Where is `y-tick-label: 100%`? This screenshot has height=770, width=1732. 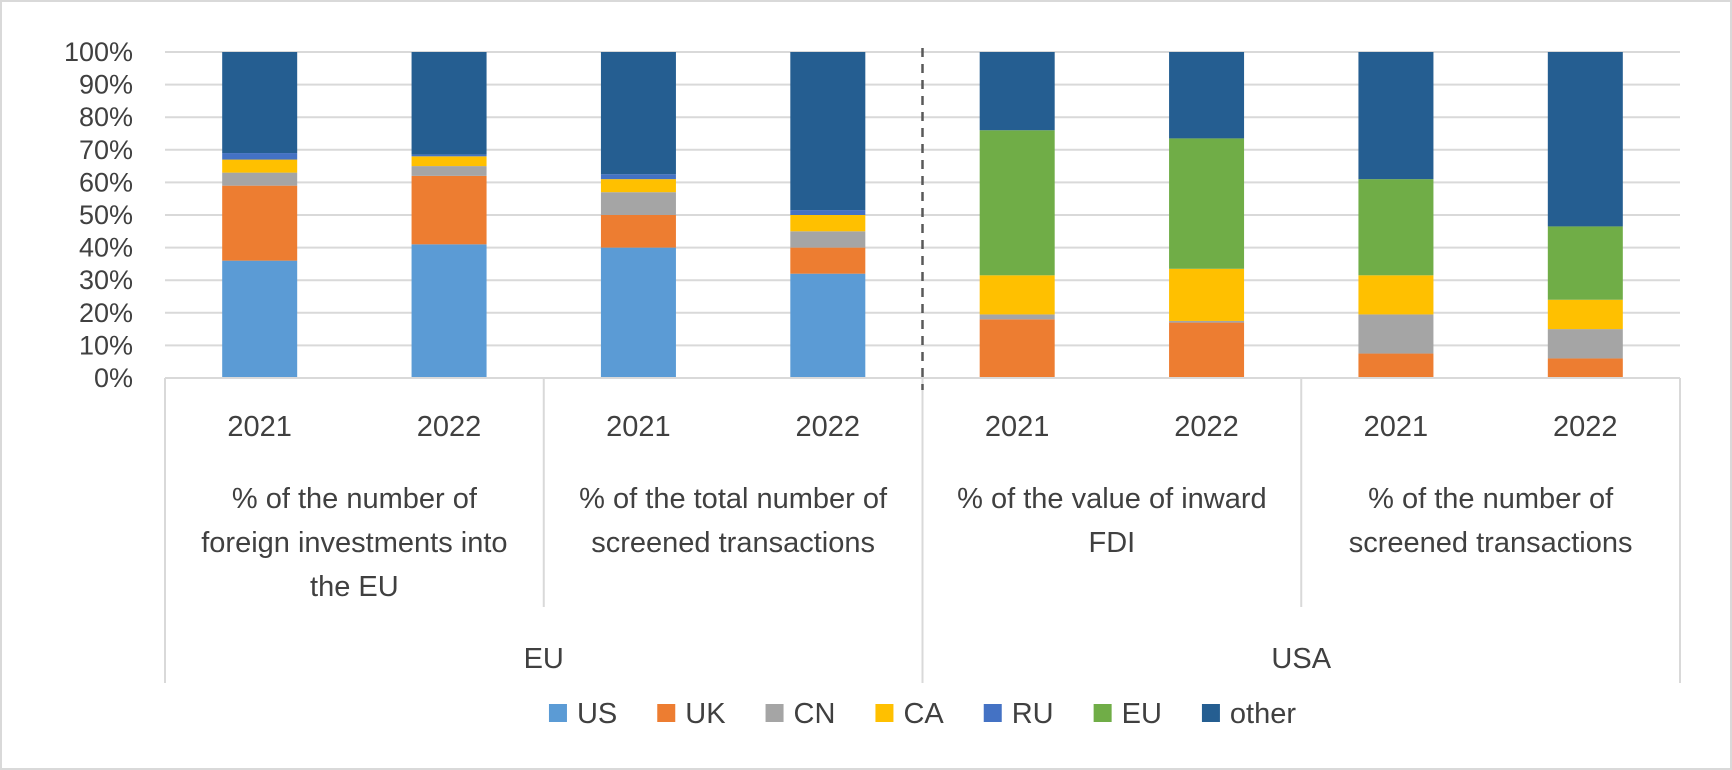
y-tick-label: 100% is located at coordinates (98, 52).